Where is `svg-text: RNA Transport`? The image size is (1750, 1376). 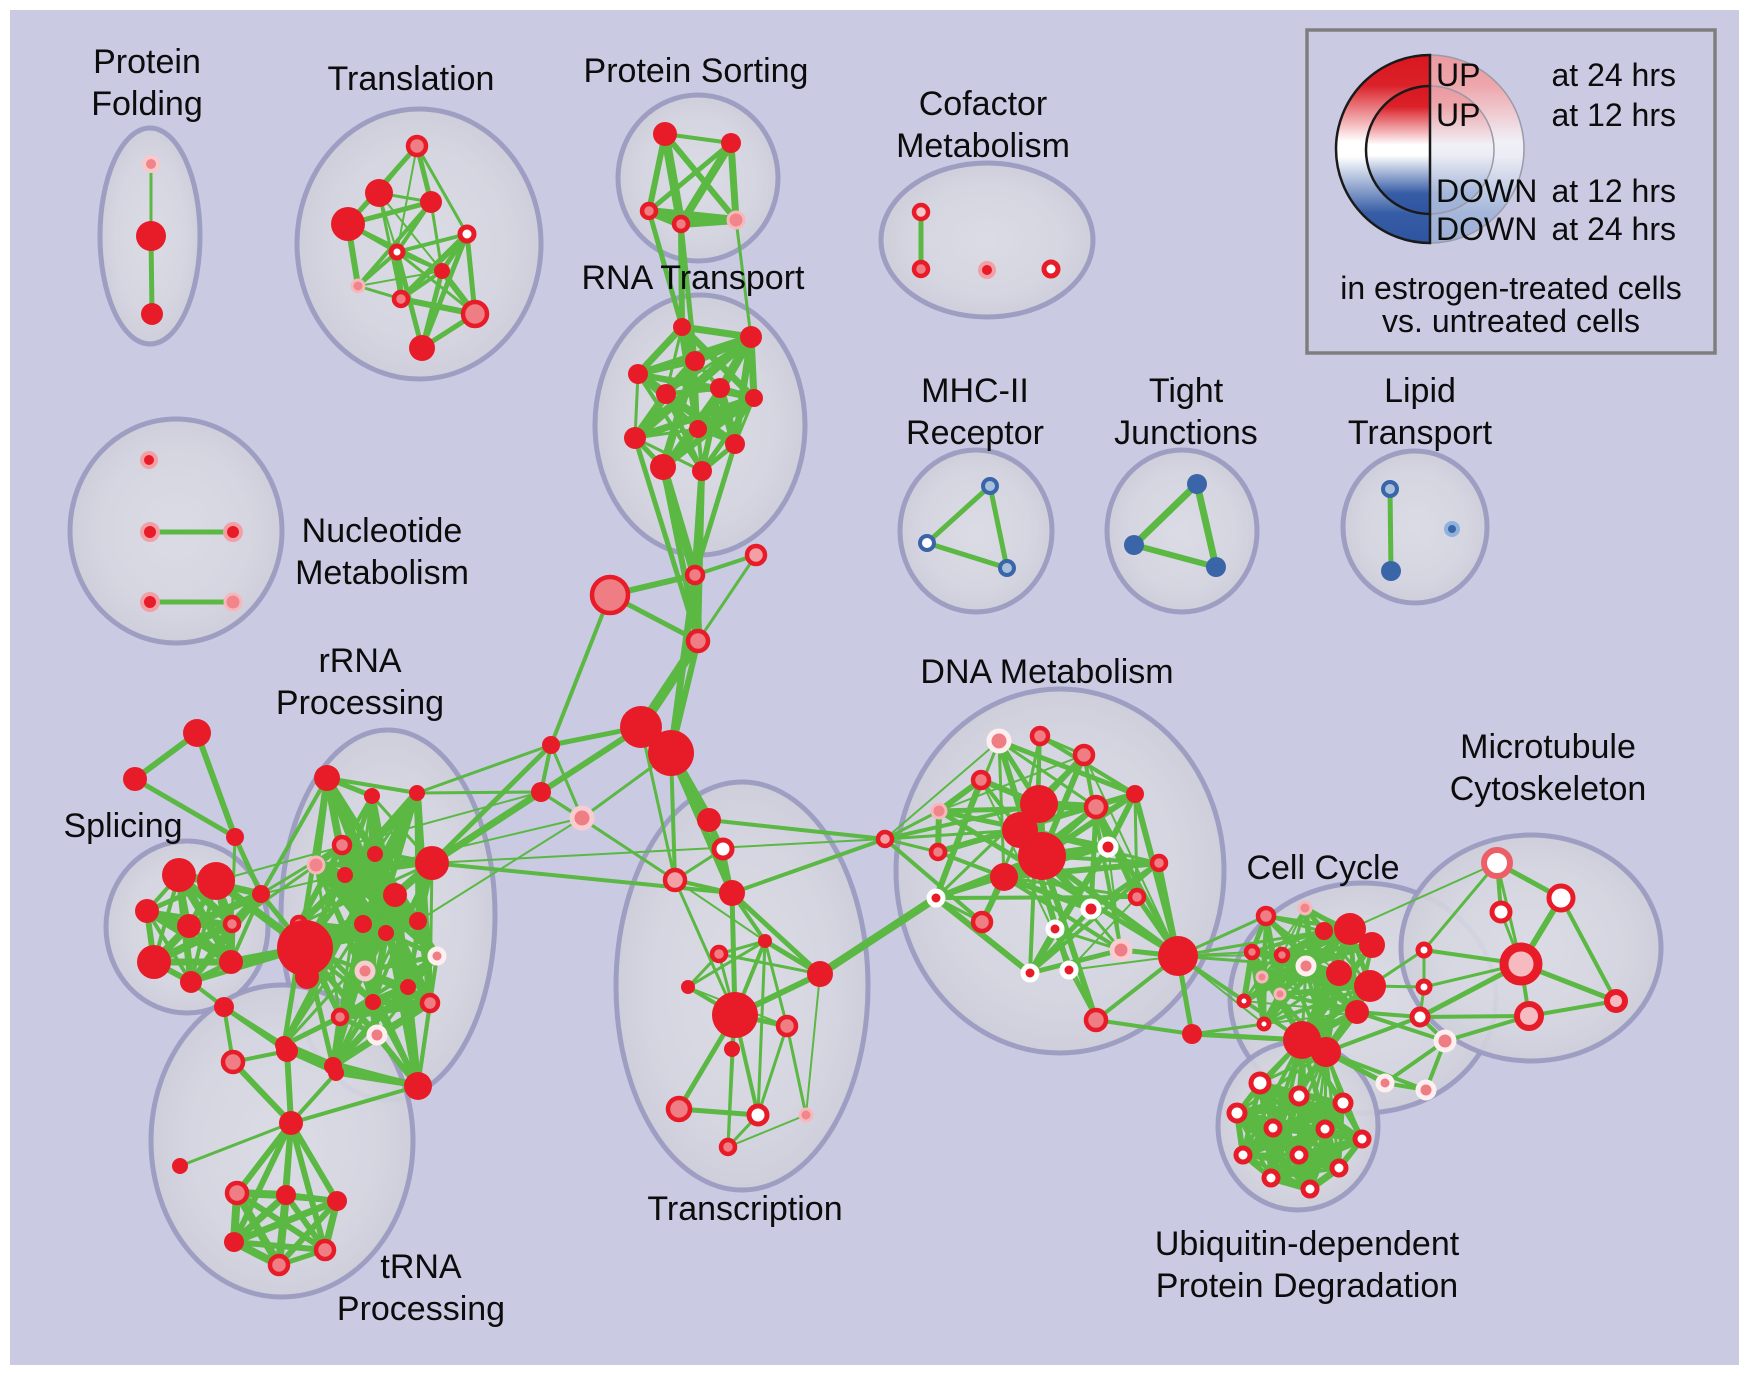
svg-text: RNA Transport is located at coordinates (694, 278).